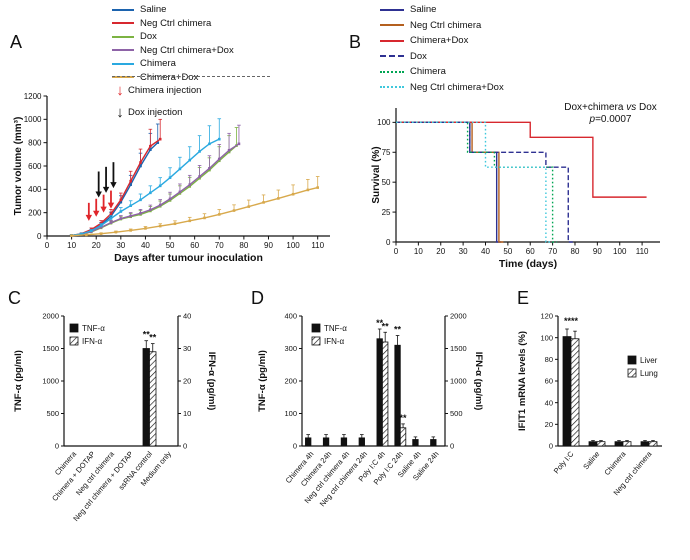  I want to click on svg-text: TNF-α (pg/ml), so click(262, 381).